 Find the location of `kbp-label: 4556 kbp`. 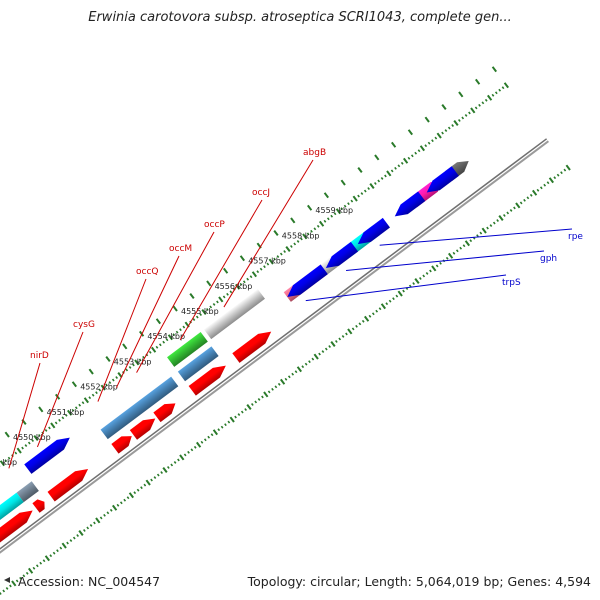

kbp-label: 4556 kbp is located at coordinates (234, 286).